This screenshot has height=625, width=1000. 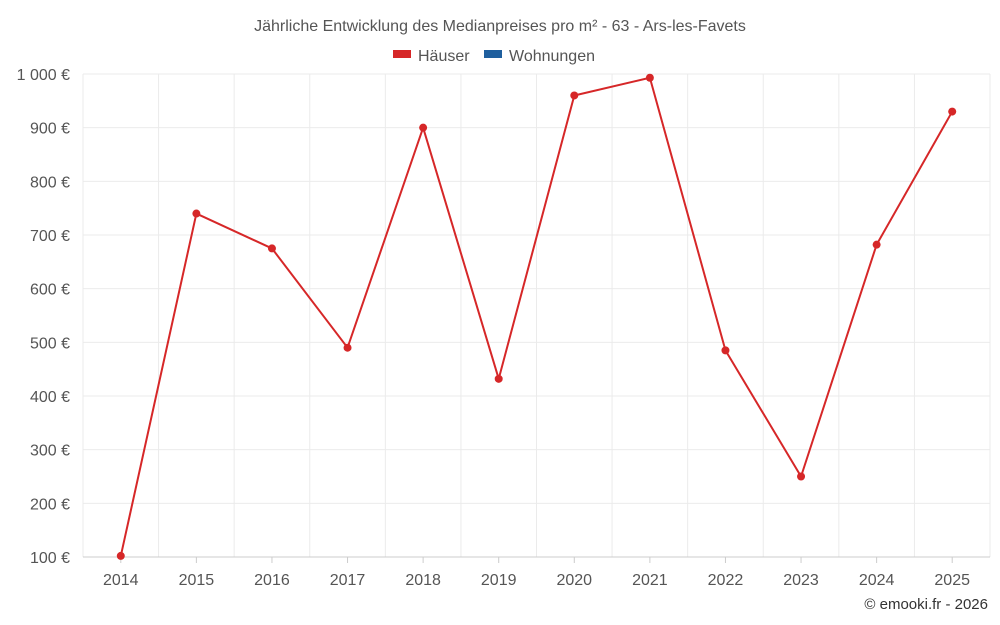 I want to click on data-point-2025, so click(x=952, y=111).